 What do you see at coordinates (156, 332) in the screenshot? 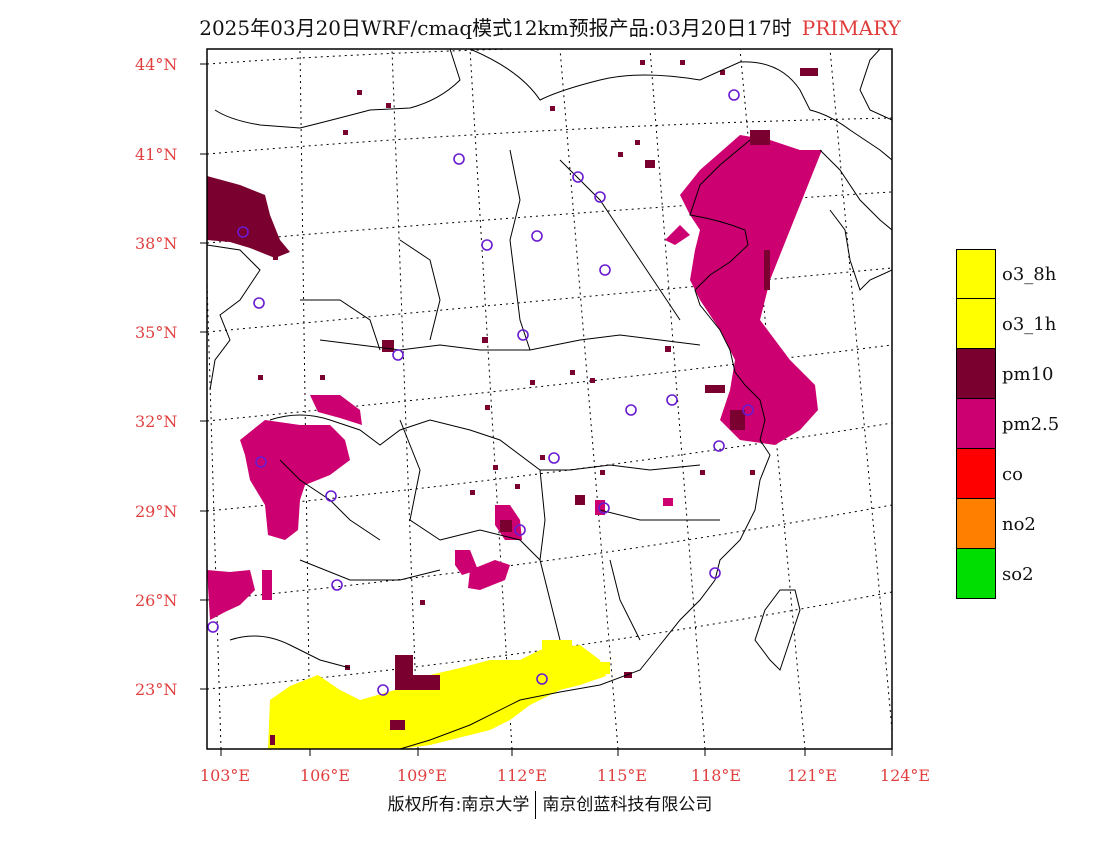
I see `lat-label: 35°N` at bounding box center [156, 332].